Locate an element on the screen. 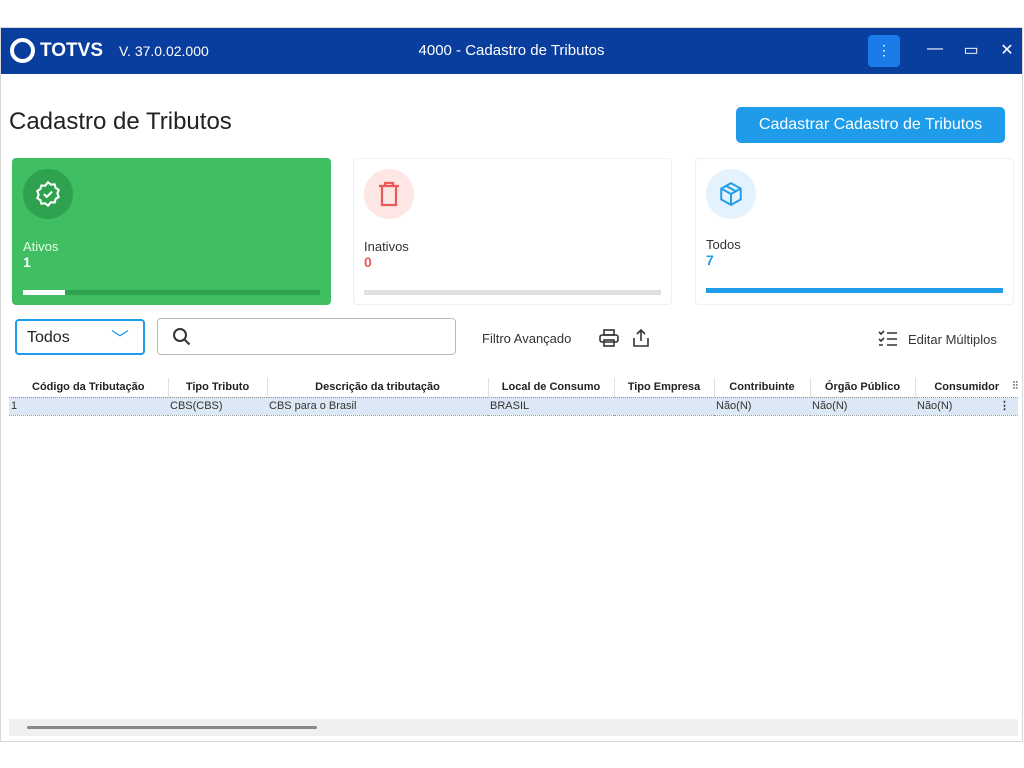 The width and height of the screenshot is (1024, 768). column-header: Consumidor ⫶⫶ is located at coordinates (966, 387).